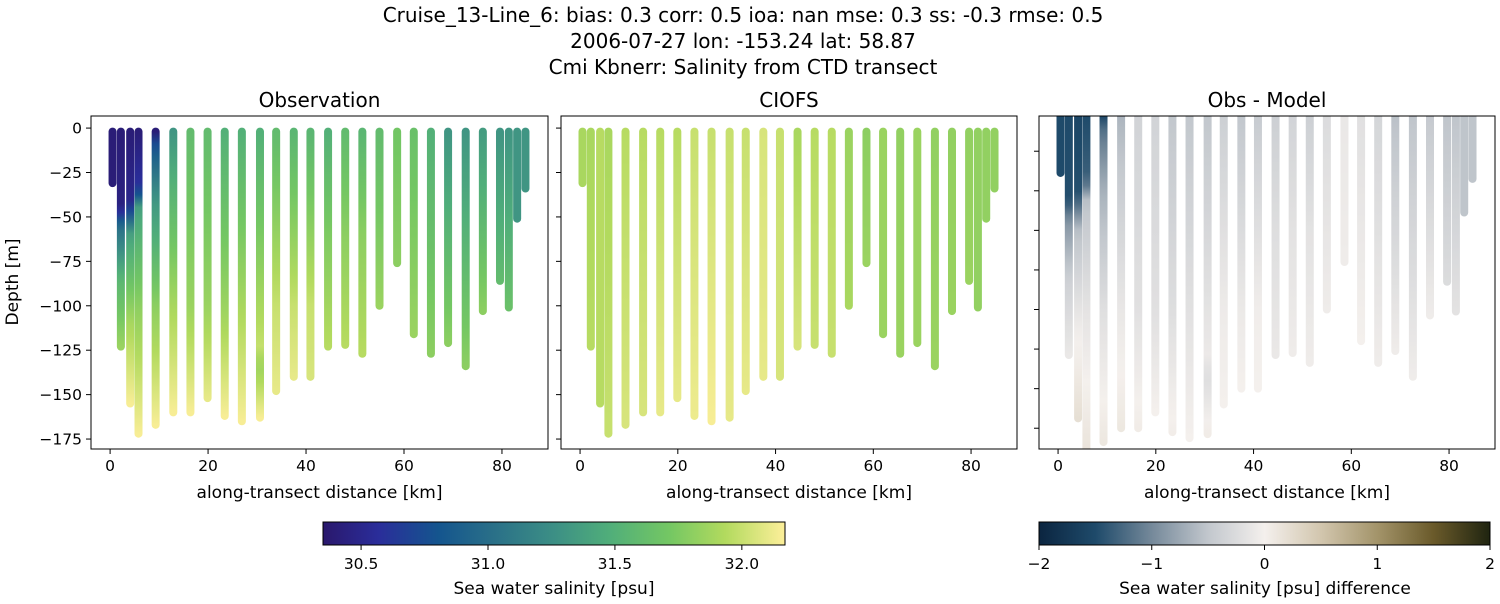 The width and height of the screenshot is (1500, 604). I want to click on y-tick-label: −175, so click(60, 440).